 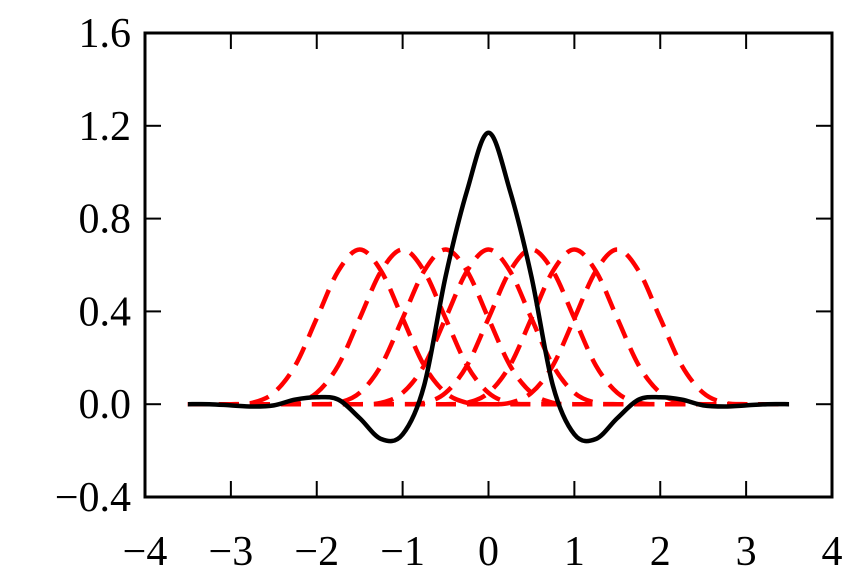 I want to click on x-tick-label: −4, so click(x=145, y=552).